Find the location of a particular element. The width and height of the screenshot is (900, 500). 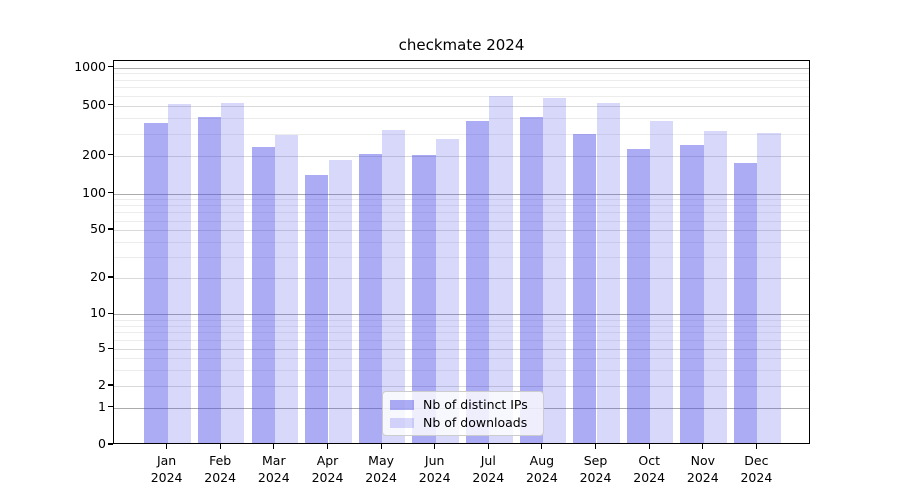

bar-mar-downloads is located at coordinates (286, 289).